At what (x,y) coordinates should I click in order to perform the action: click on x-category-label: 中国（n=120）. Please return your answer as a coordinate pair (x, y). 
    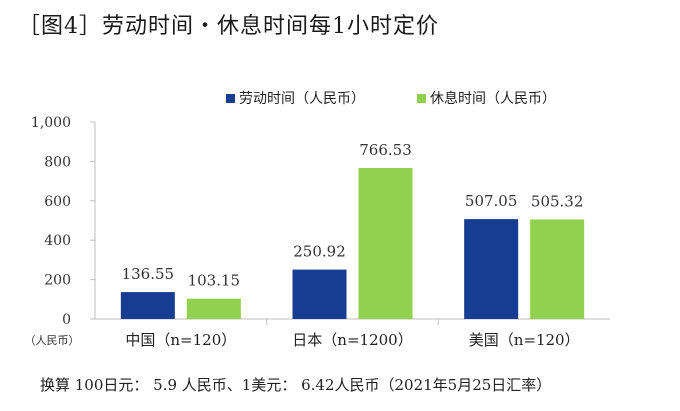
    Looking at the image, I should click on (180, 340).